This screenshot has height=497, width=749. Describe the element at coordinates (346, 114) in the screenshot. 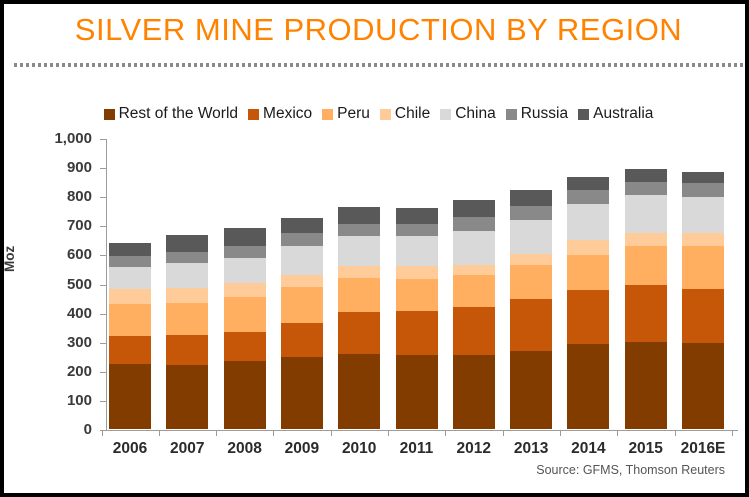

I see `legend-item: Peru` at that location.